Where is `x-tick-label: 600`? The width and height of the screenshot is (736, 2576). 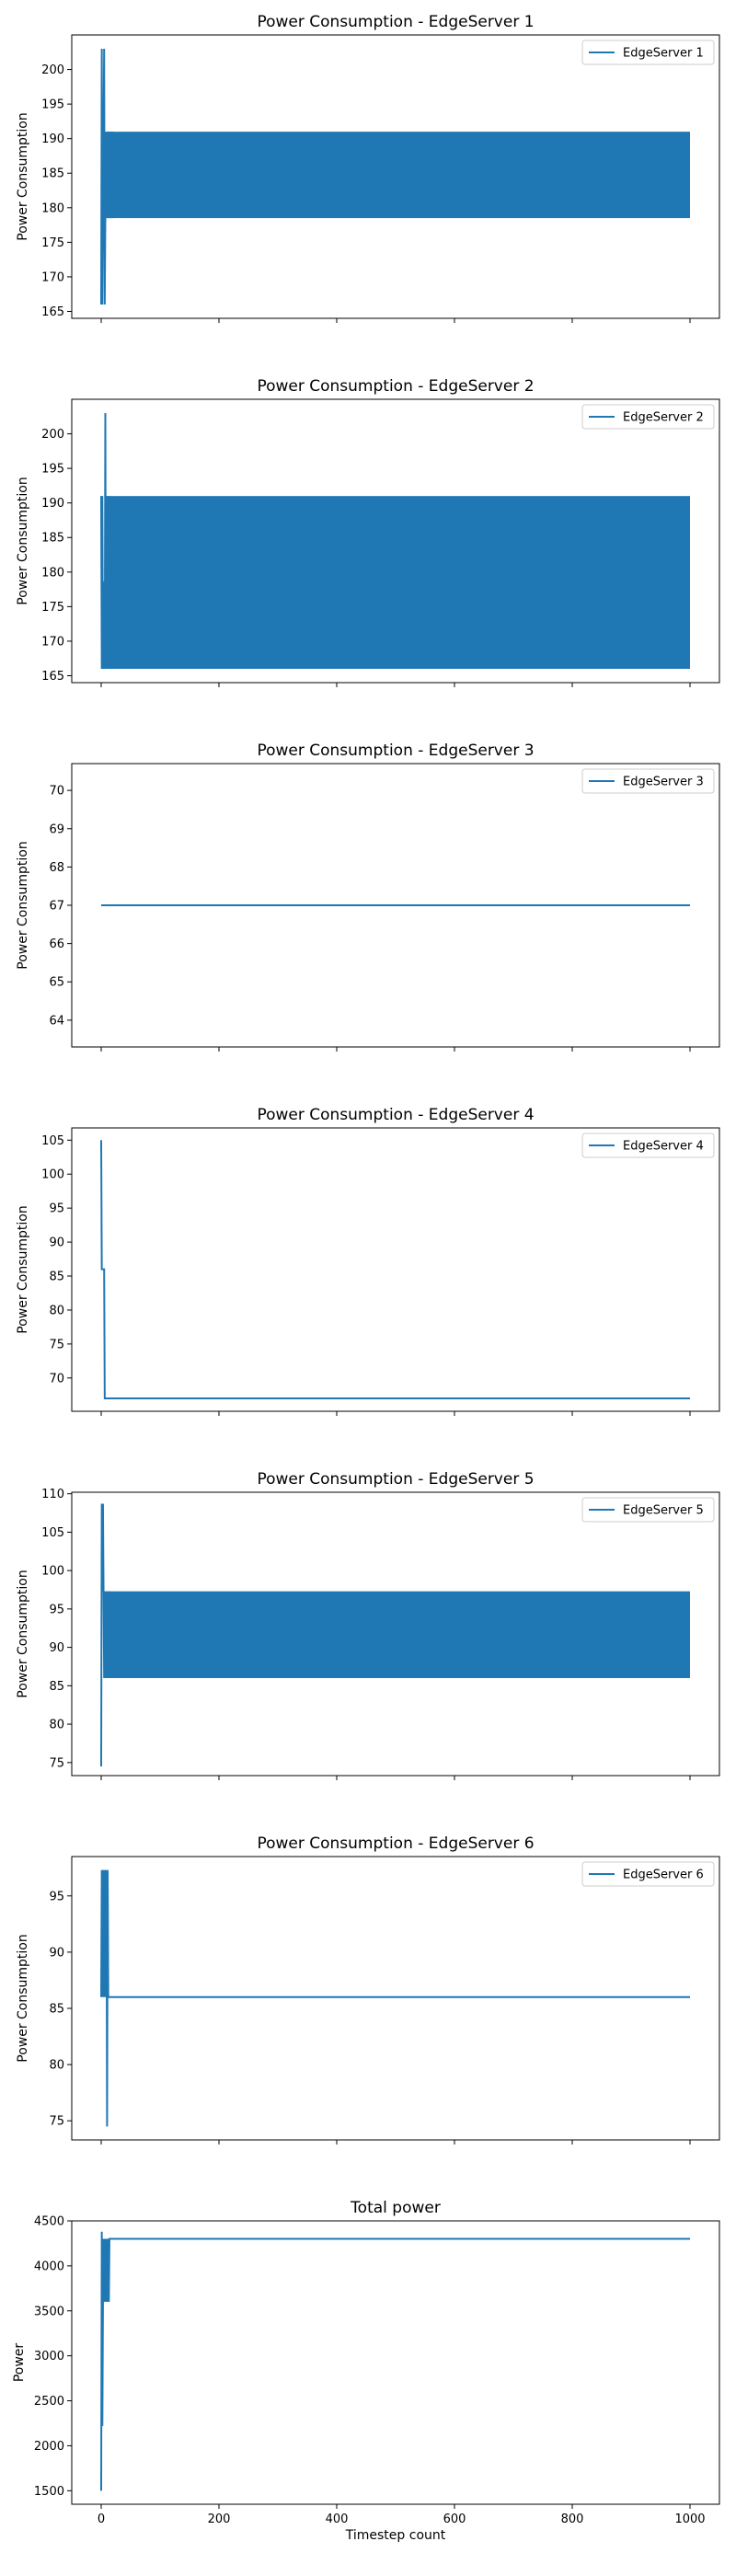 x-tick-label: 600 is located at coordinates (454, 2519).